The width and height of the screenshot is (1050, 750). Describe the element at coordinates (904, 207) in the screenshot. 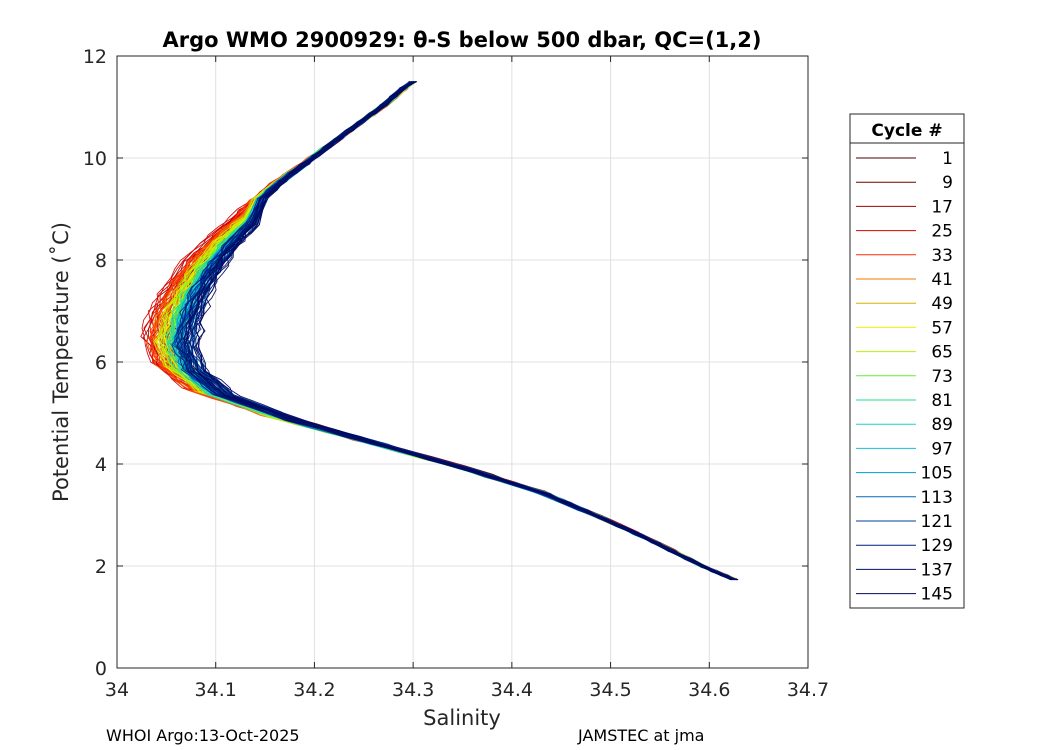

I see `legend-entry: 17` at that location.